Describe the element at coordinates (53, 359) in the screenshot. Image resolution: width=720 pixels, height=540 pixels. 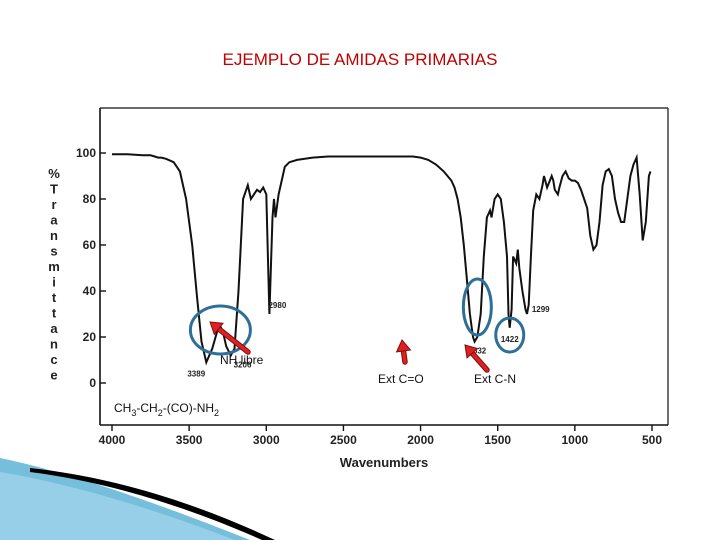
I see `y-axis-label-letter: c` at that location.